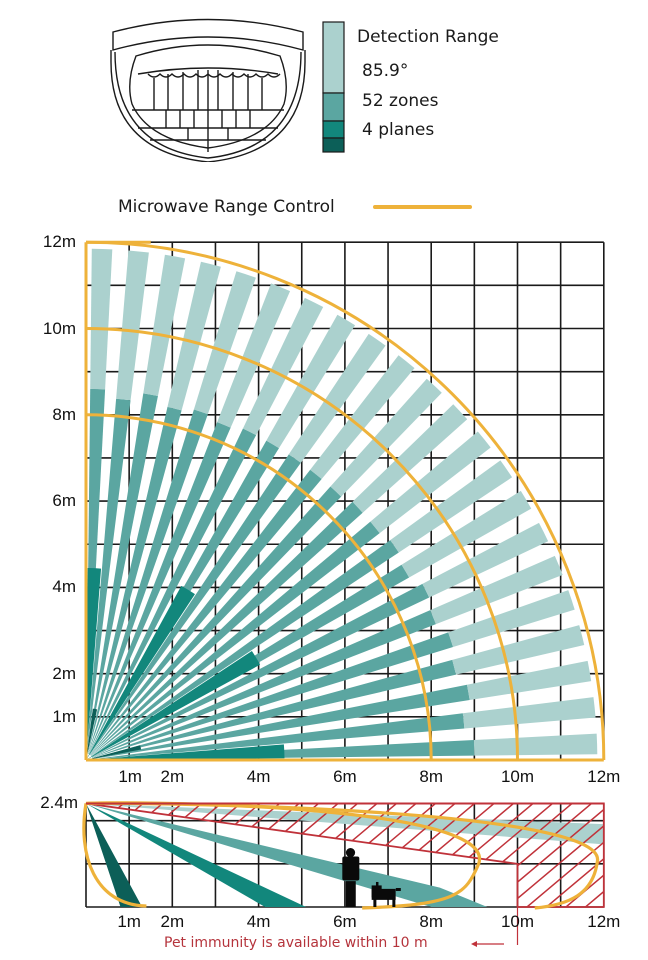 The width and height of the screenshot is (648, 960). Describe the element at coordinates (59, 242) in the screenshot. I see `top-view-y-tick-label: 12m` at that location.